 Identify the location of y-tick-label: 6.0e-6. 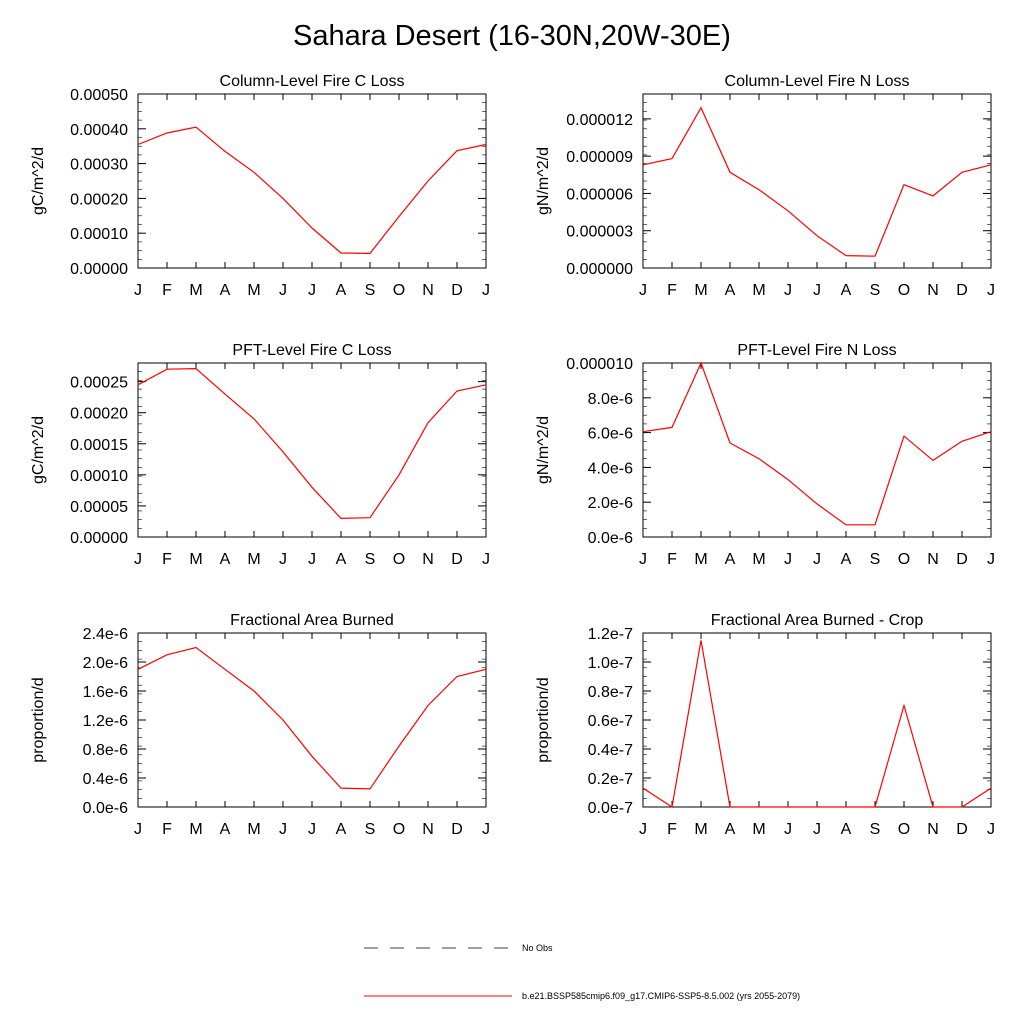
(610, 434).